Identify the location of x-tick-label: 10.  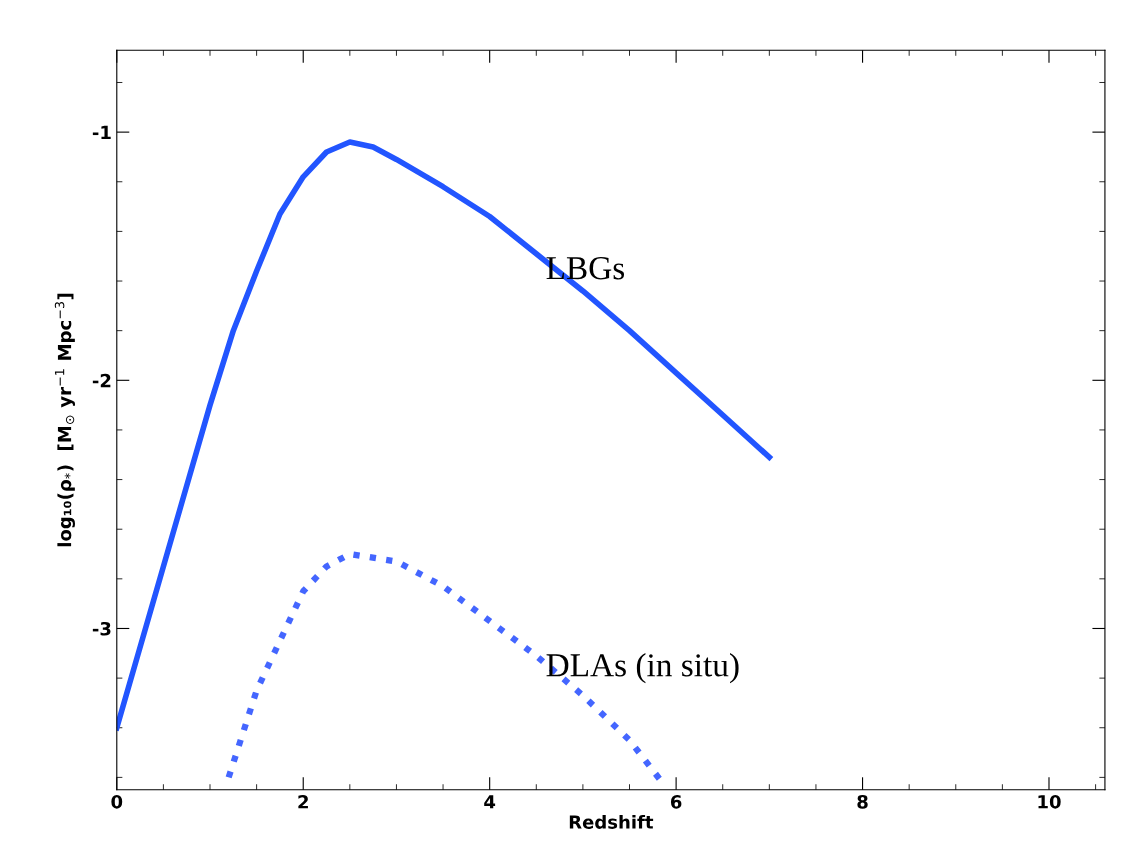
(1049, 801).